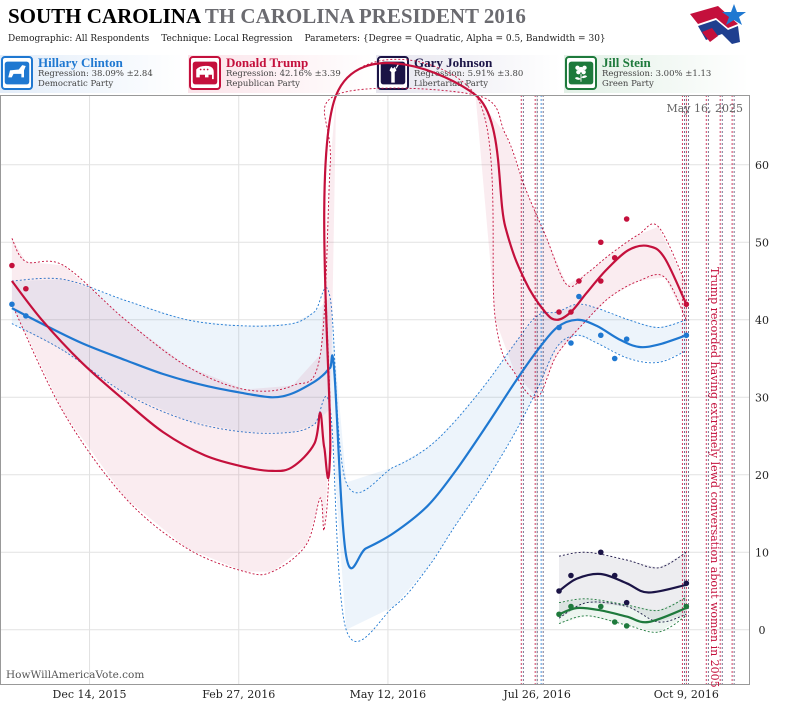  What do you see at coordinates (365, 16) in the screenshot?
I see `title-race: TH CAROLINA PRESIDENT 2016` at bounding box center [365, 16].